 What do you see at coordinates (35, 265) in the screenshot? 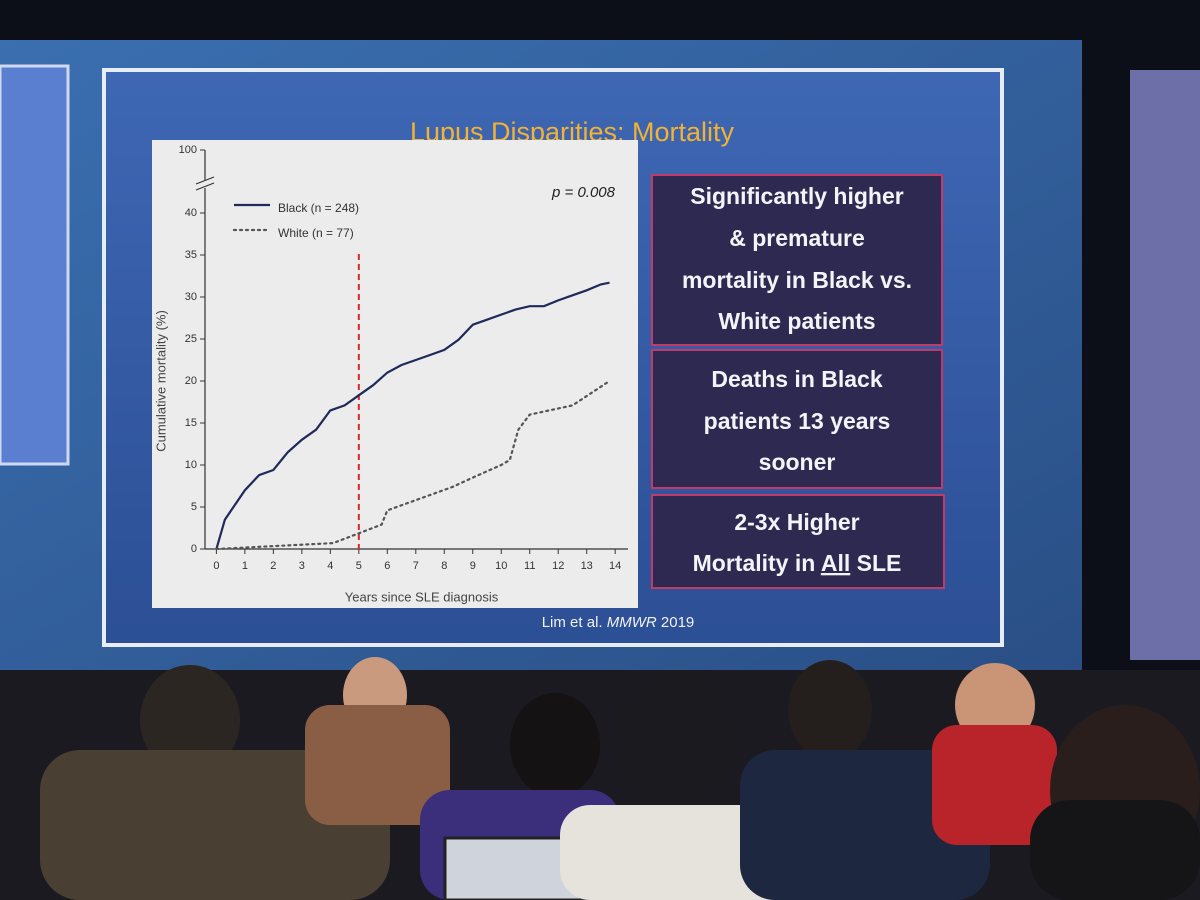
I see `side-slide` at bounding box center [35, 265].